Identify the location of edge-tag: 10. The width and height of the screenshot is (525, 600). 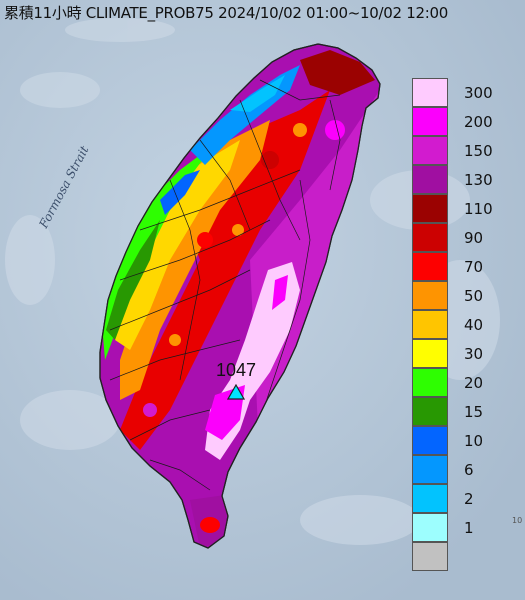
(517, 520).